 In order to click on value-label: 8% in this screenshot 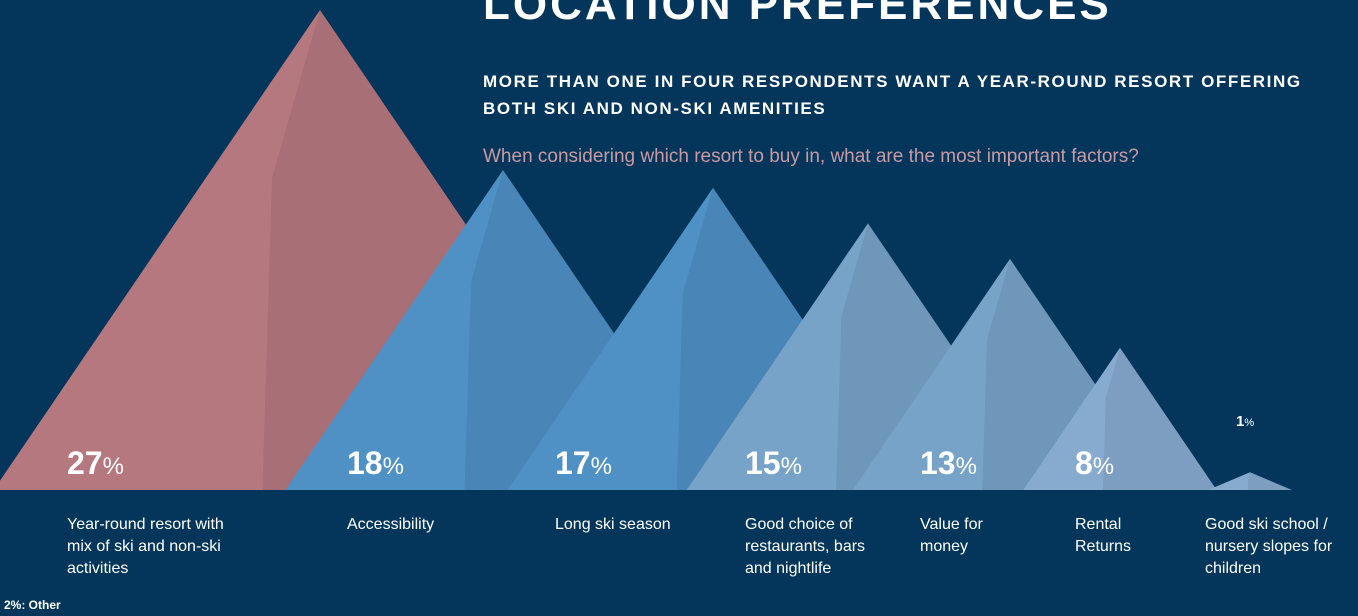, I will do `click(1094, 463)`.